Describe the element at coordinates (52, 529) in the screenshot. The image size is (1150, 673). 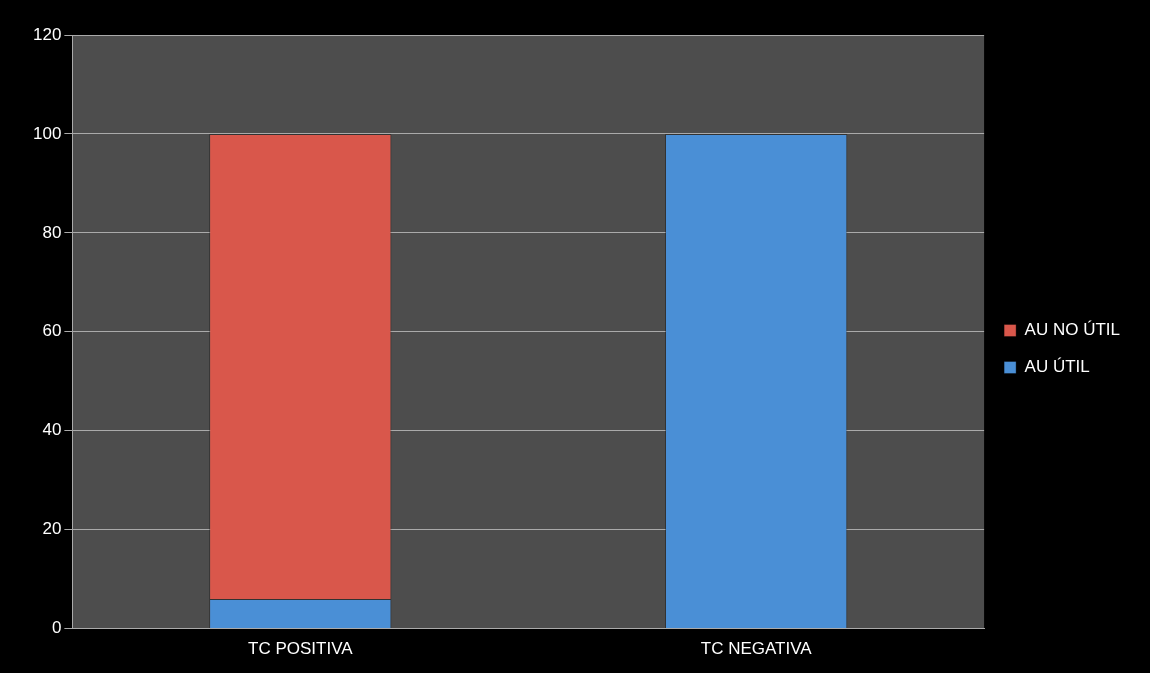
I see `y-tick-label: 20` at that location.